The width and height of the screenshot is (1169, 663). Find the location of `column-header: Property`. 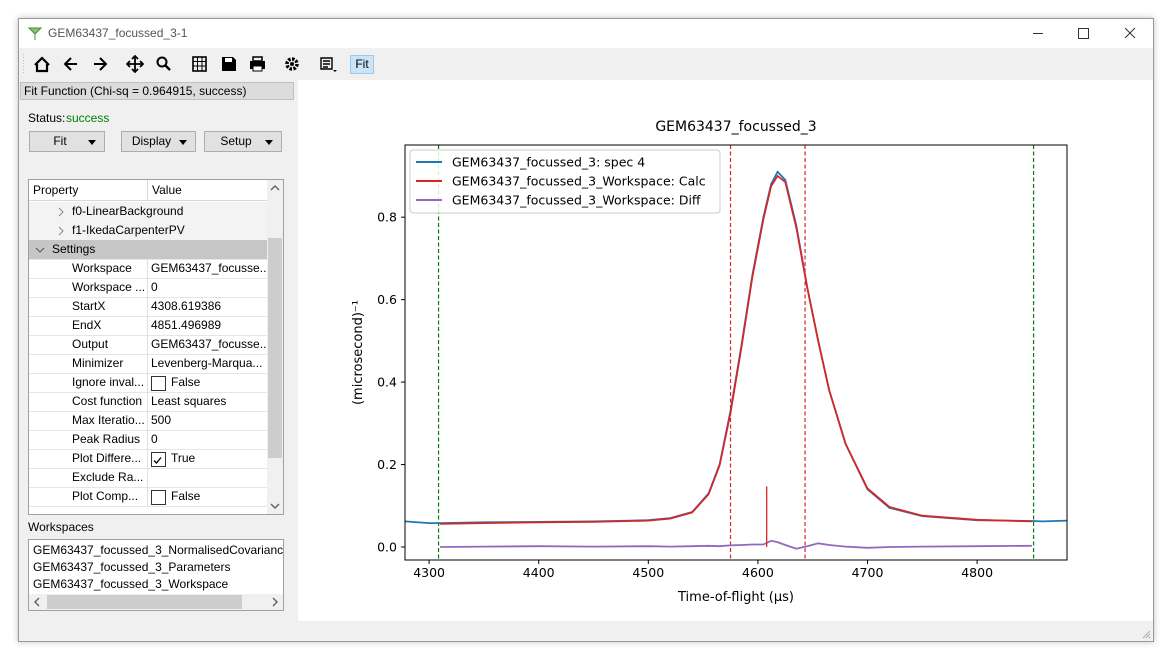

column-header: Property is located at coordinates (56, 190).